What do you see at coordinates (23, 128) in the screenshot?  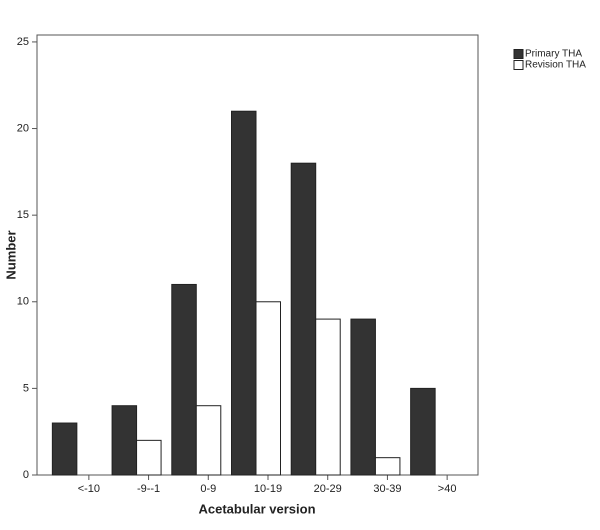 I see `y-tick-label: 20` at bounding box center [23, 128].